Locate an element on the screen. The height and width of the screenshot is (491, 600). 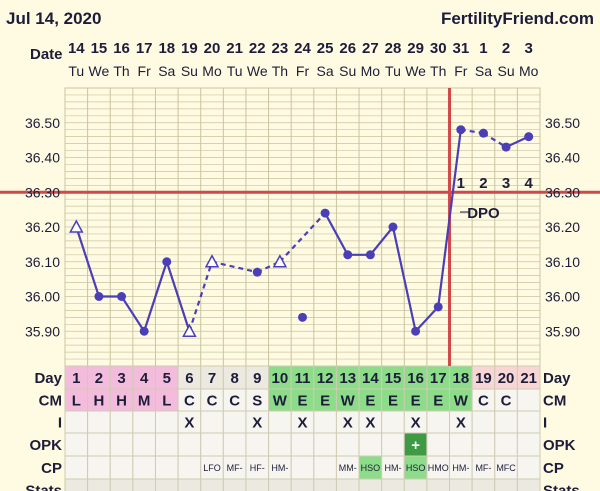
dpo-label: DPO is located at coordinates (483, 213).